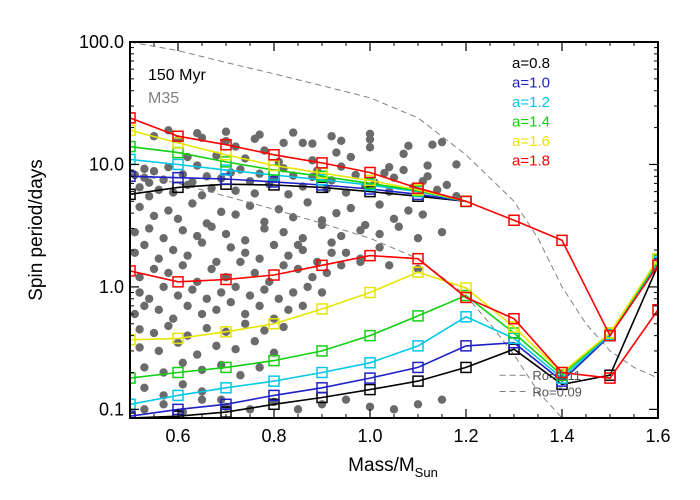 The image size is (700, 500). Describe the element at coordinates (531, 102) in the screenshot. I see `legend-entry: a=1.2` at that location.